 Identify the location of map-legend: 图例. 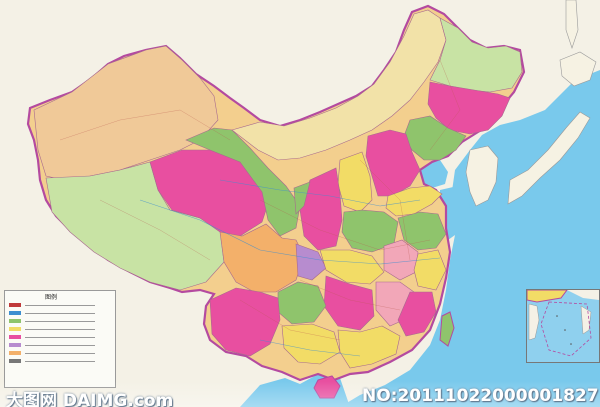
(60, 339).